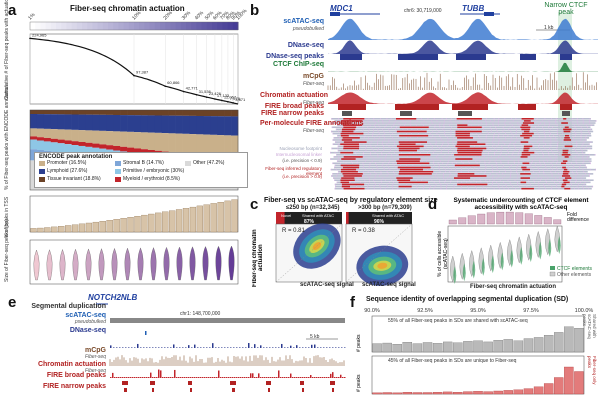 Image resolution: width=600 pixels, height=400 pixels. I want to click on percent-tick-label: 80%, so click(231, 16).